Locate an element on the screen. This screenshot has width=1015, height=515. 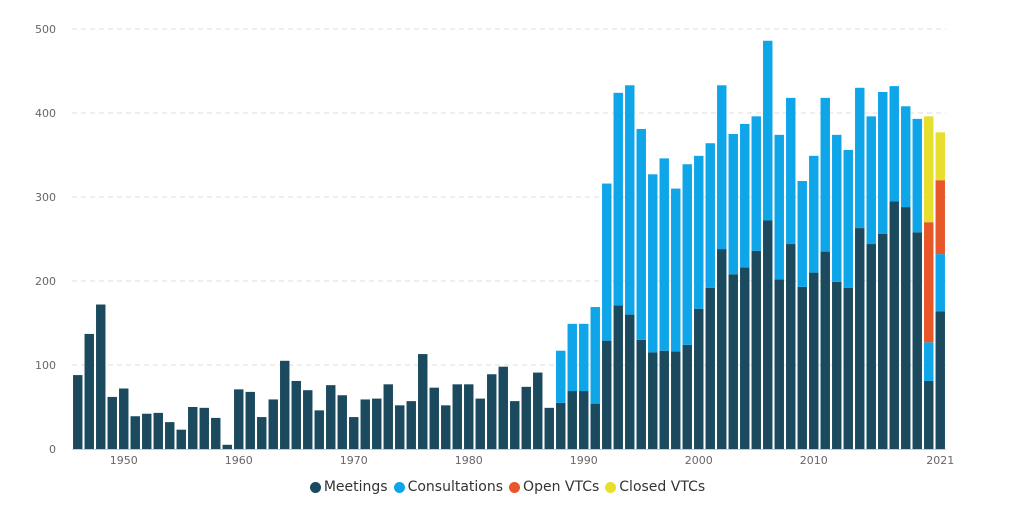
bar-meetings-1993 is located at coordinates (618, 377).